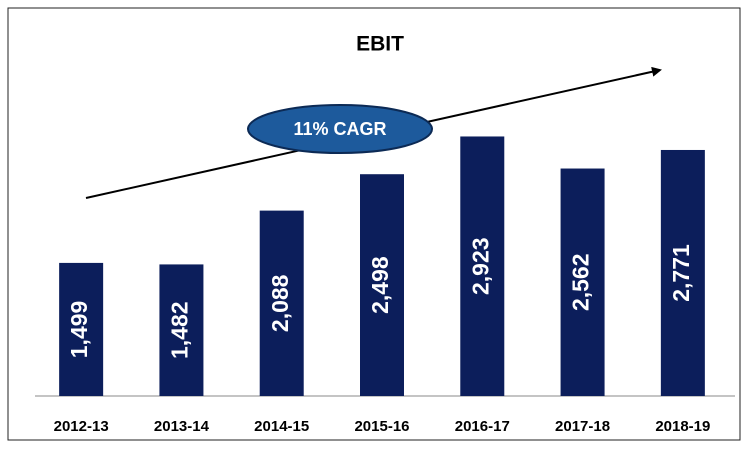 This screenshot has width=748, height=452. What do you see at coordinates (281, 426) in the screenshot?
I see `x-tick-label: 2014-15` at bounding box center [281, 426].